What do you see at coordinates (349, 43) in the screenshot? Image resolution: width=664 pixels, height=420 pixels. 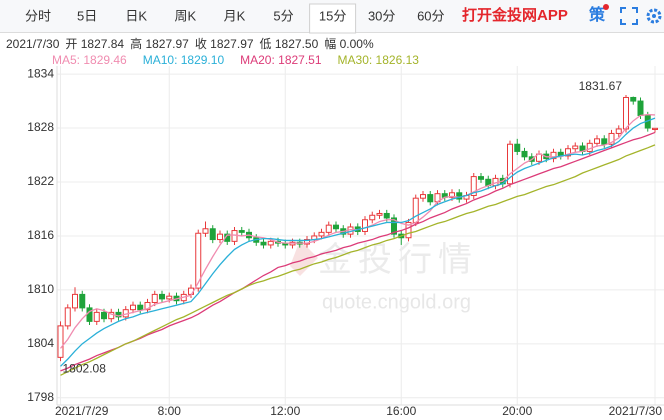 I see `info-item: 幅 0.00%` at bounding box center [349, 43].